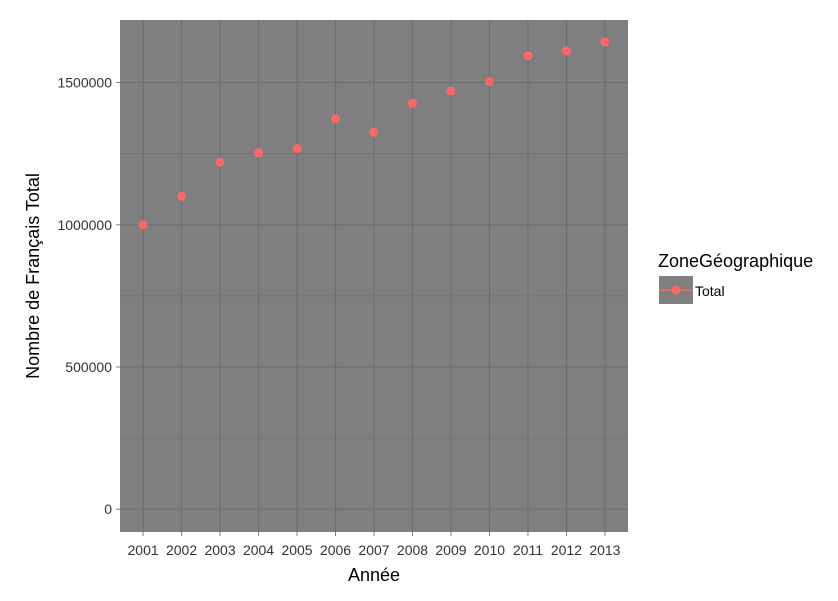  I want to click on legend-label-total: Total, so click(710, 291).